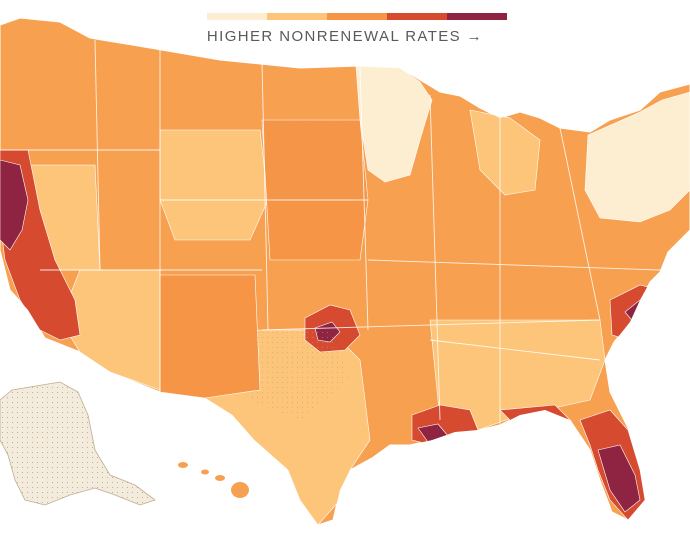  I want to click on region-mountain-west, so click(214, 185).